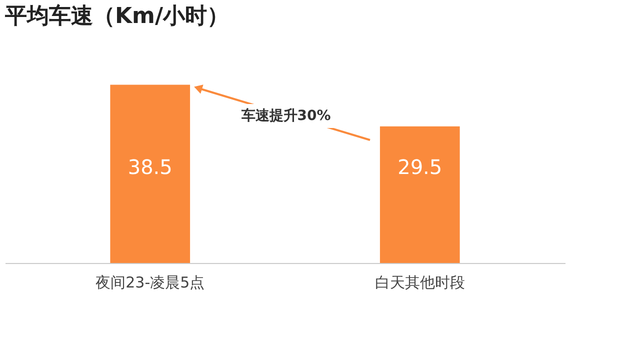 This screenshot has height=341, width=630. Describe the element at coordinates (419, 283) in the screenshot. I see `x-tick-label: 白天其他时段` at that location.